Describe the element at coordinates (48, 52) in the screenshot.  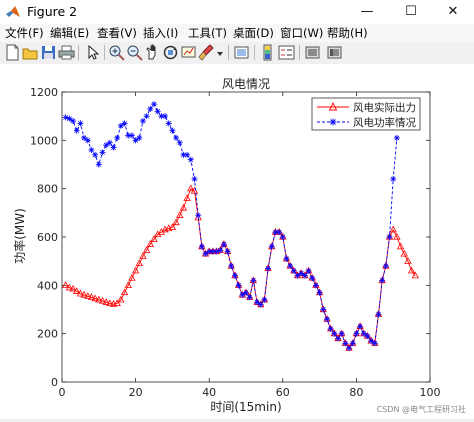
I see `save-icon` at that location.